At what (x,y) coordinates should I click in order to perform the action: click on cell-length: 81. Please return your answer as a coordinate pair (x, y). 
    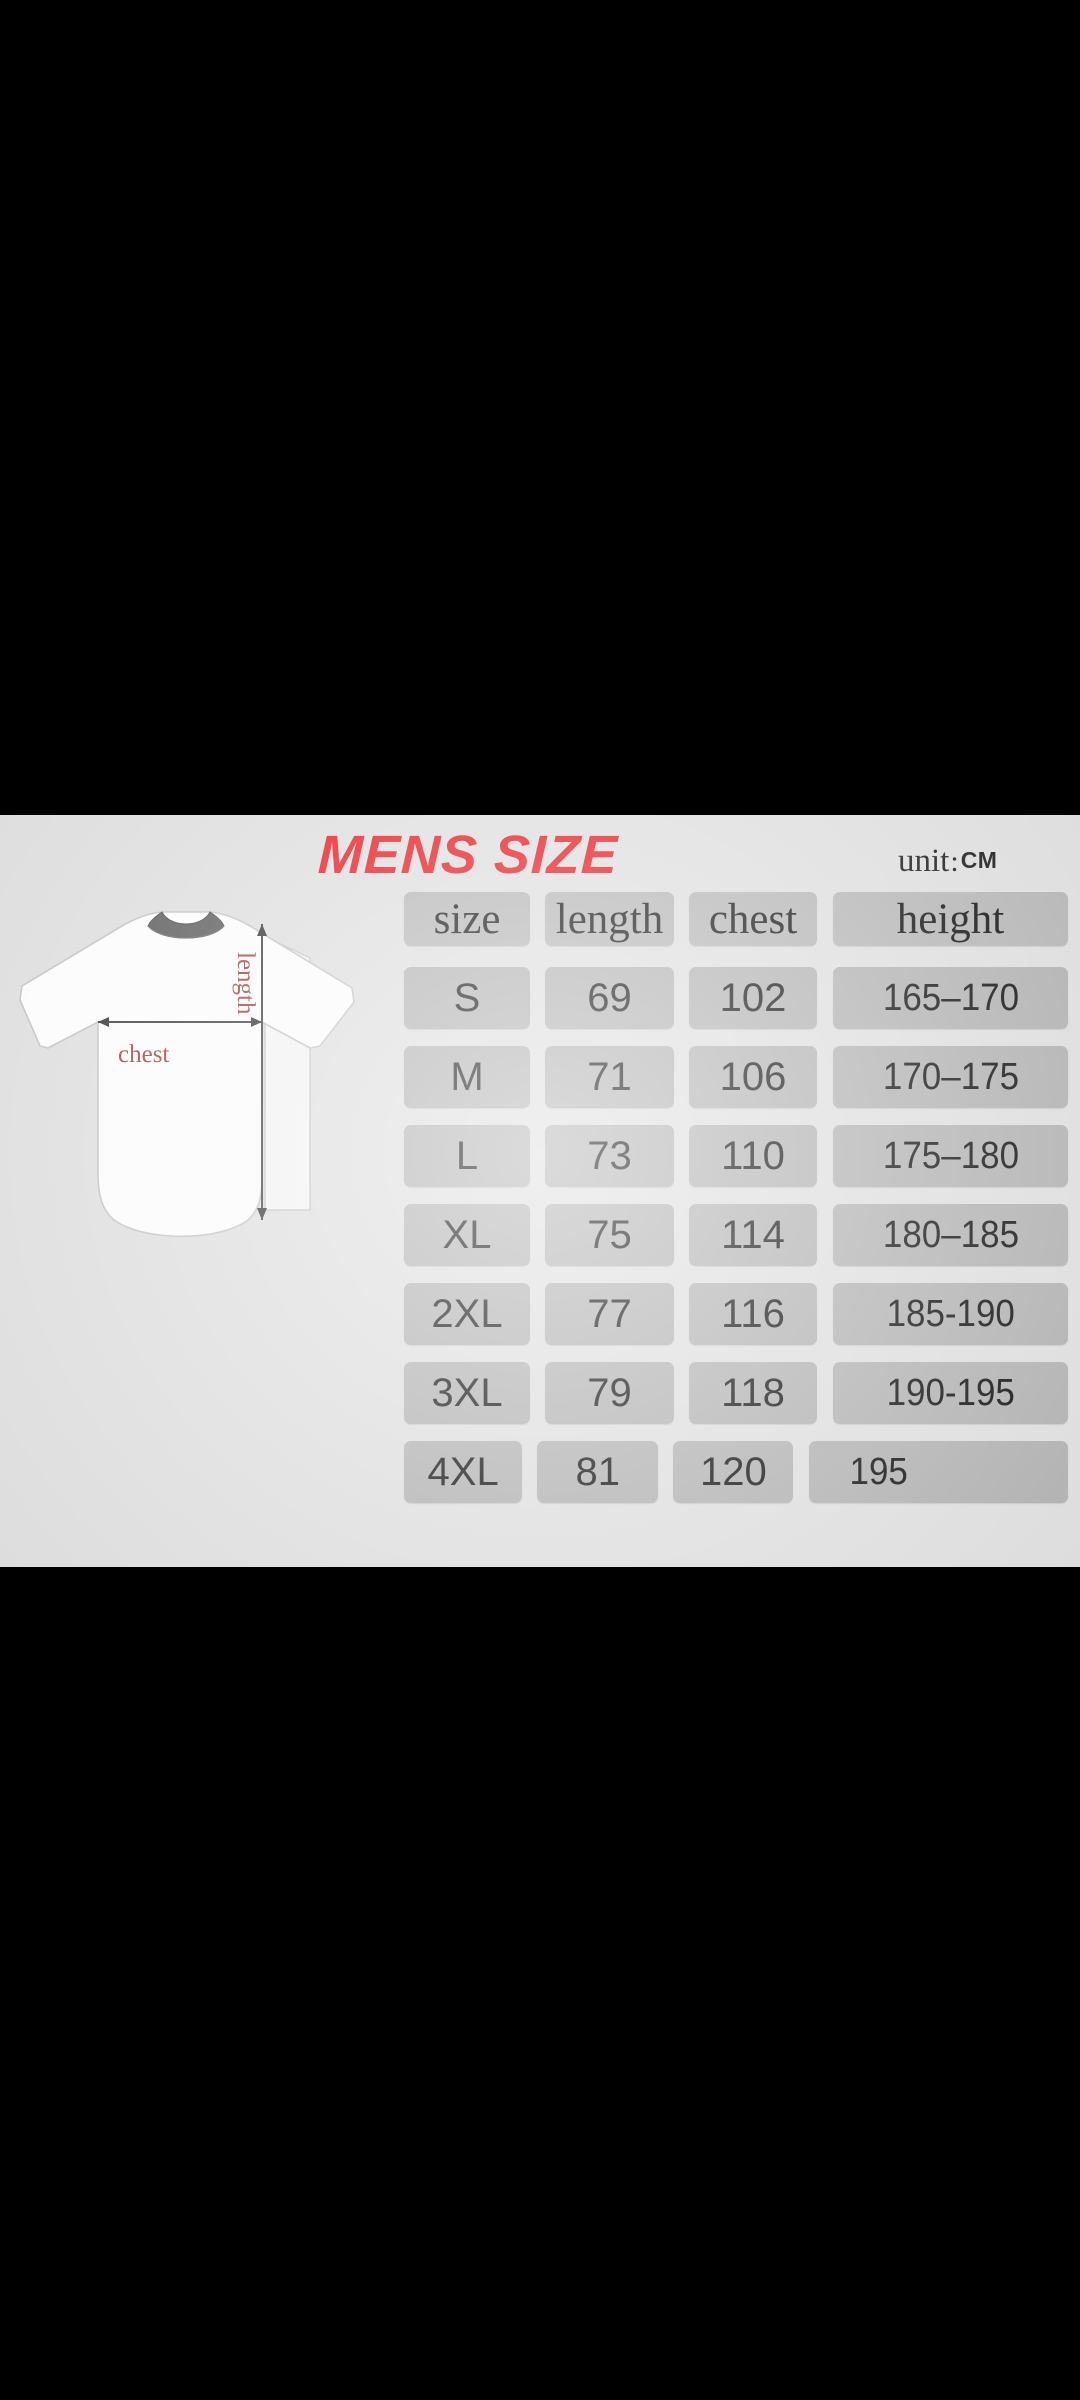
    Looking at the image, I should click on (598, 1472).